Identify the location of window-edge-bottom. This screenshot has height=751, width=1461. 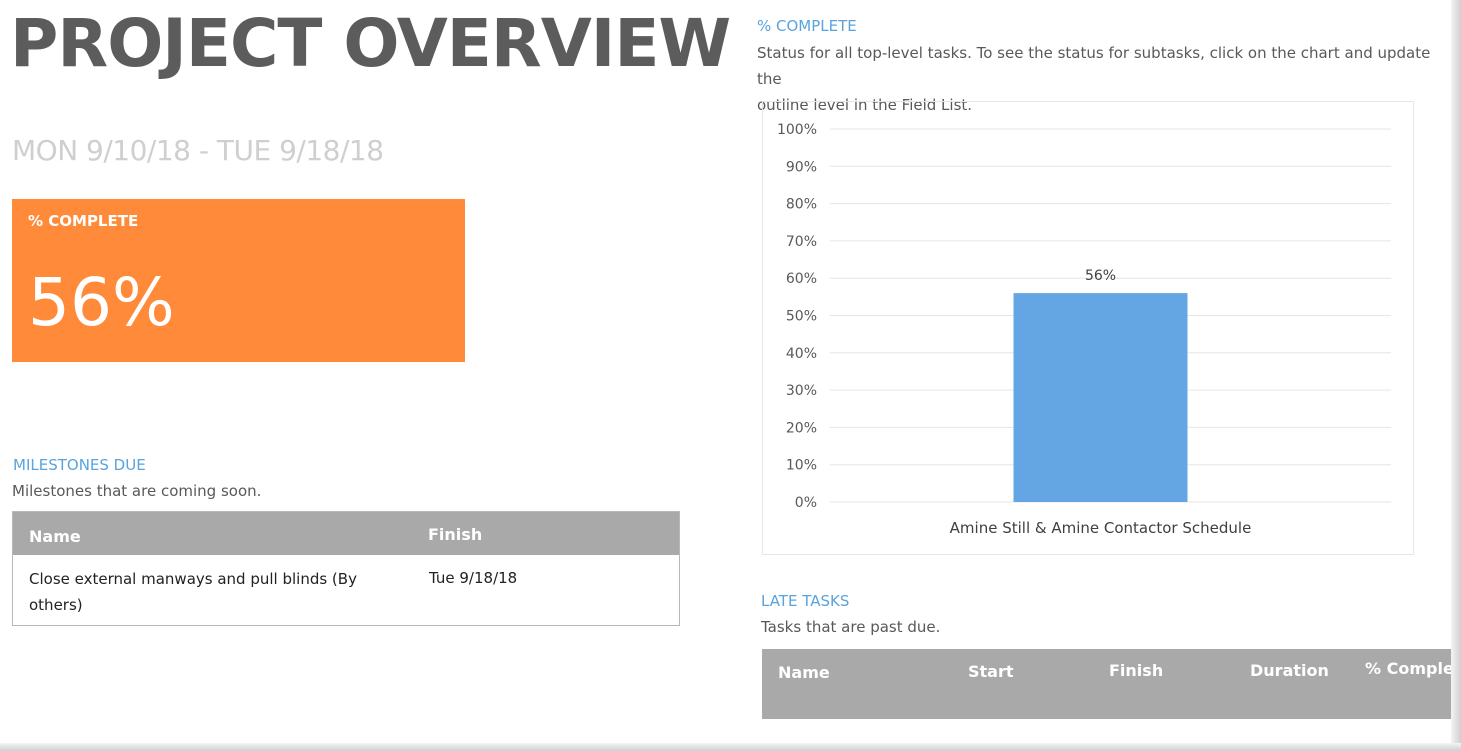
(730, 747).